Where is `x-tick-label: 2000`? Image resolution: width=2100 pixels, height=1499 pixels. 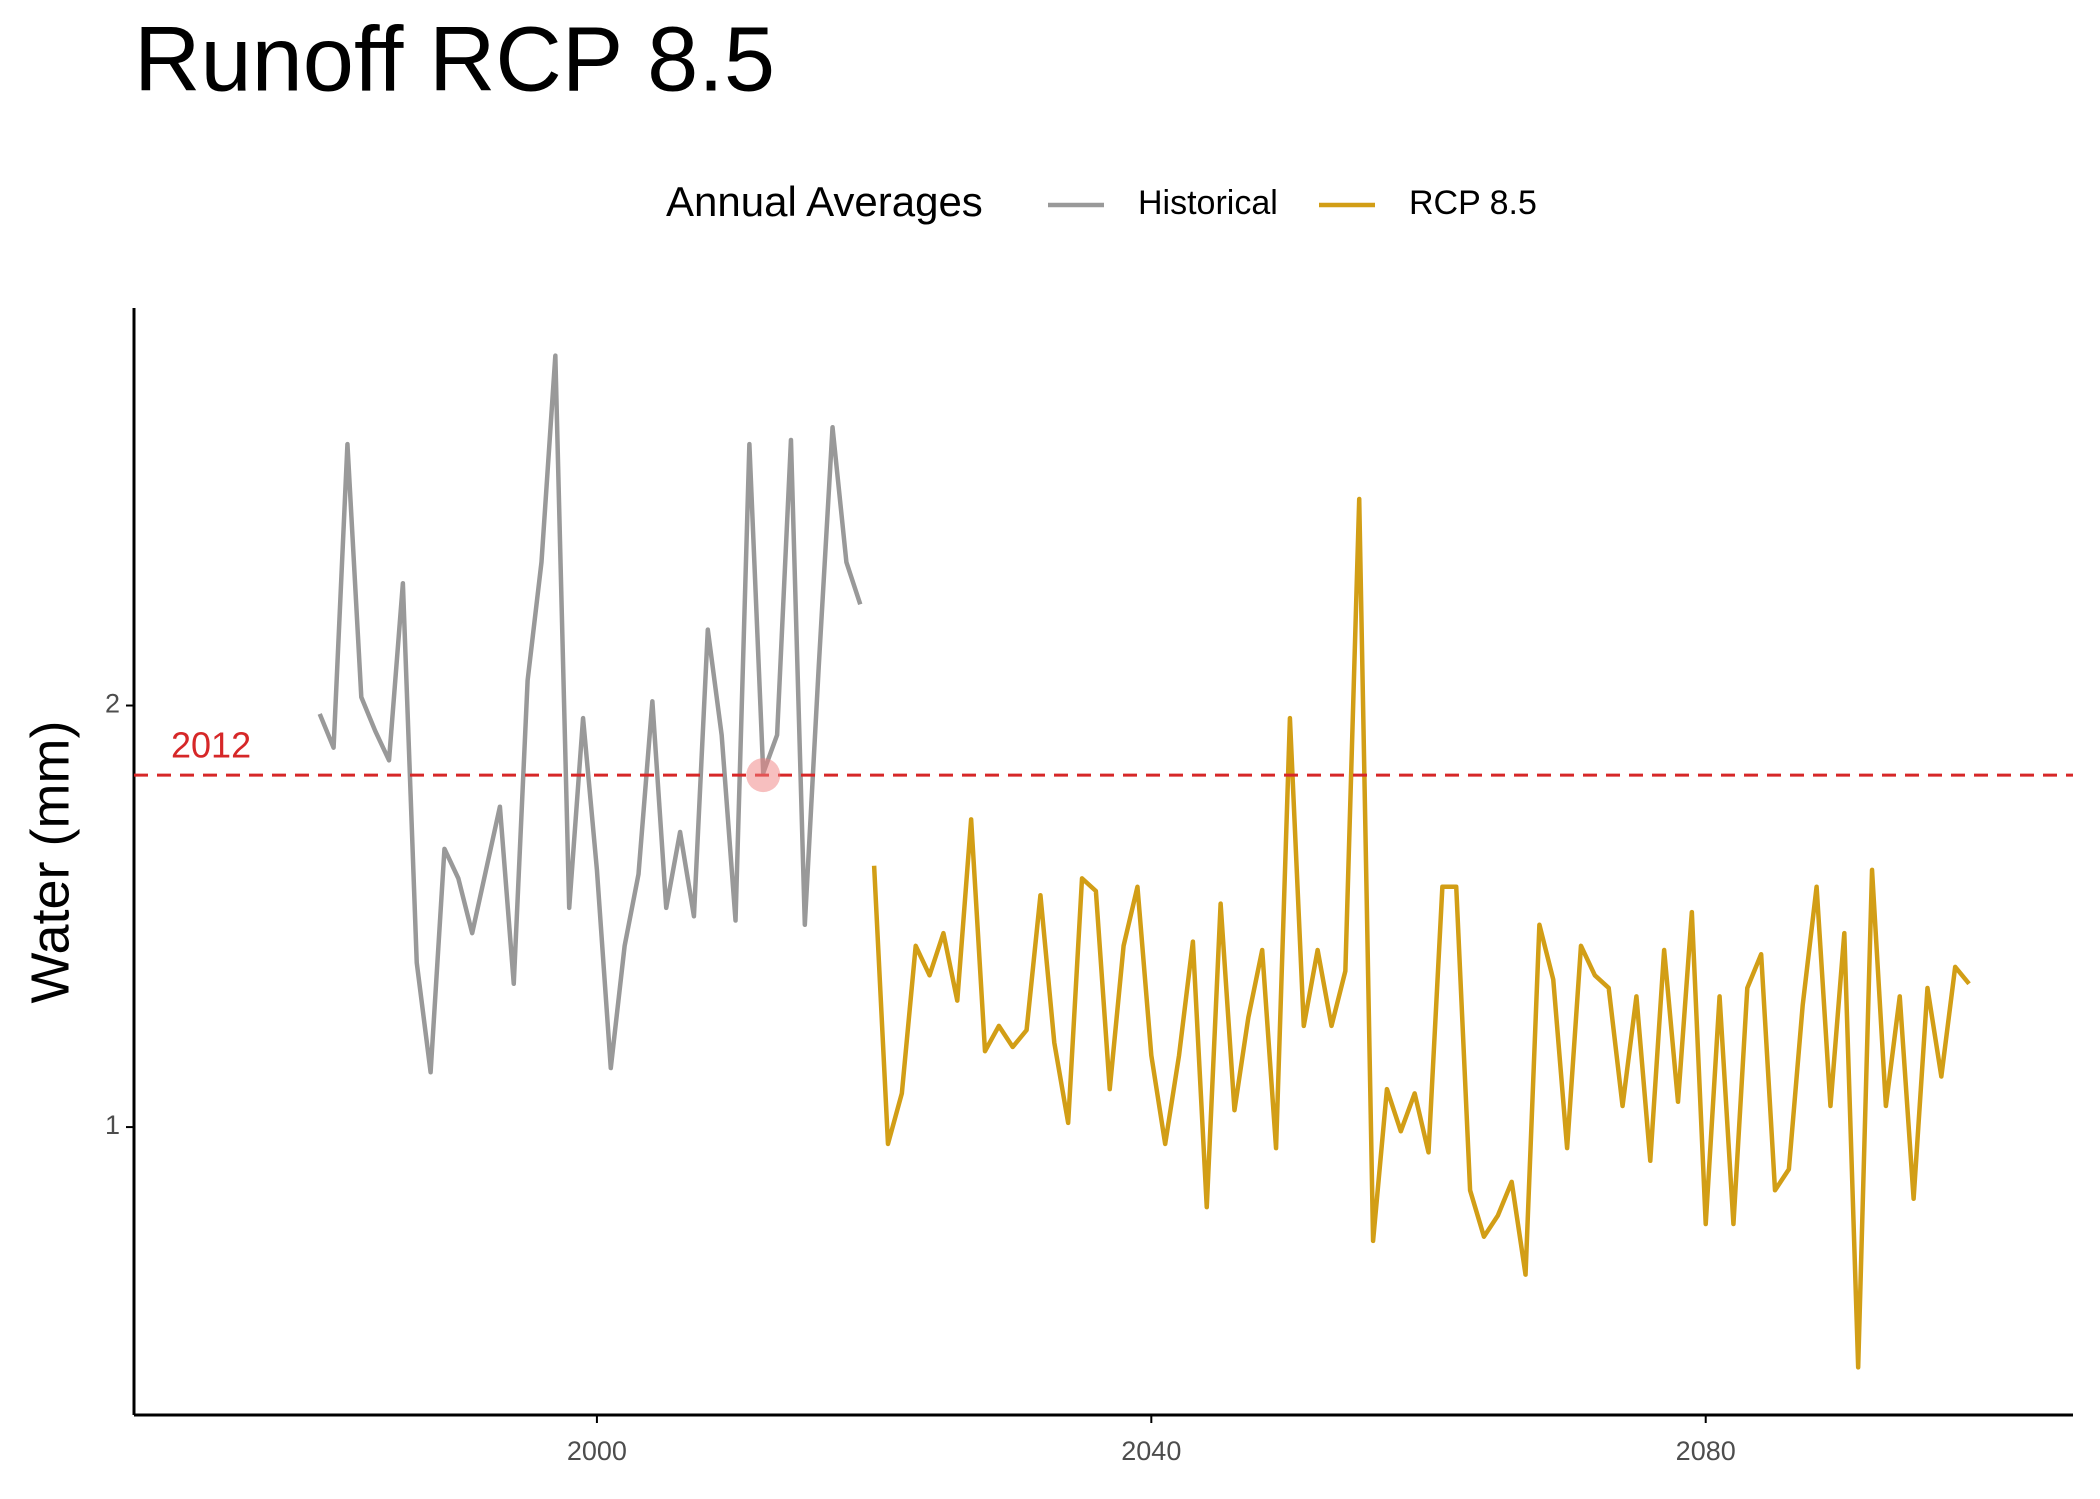 x-tick-label: 2000 is located at coordinates (597, 1451).